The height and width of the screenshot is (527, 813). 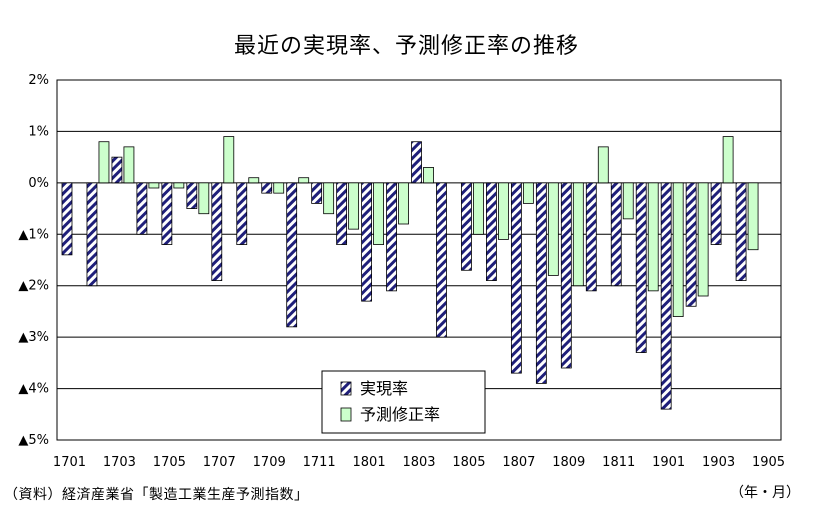 What do you see at coordinates (568, 462) in the screenshot?
I see `x-tick-label: 1809` at bounding box center [568, 462].